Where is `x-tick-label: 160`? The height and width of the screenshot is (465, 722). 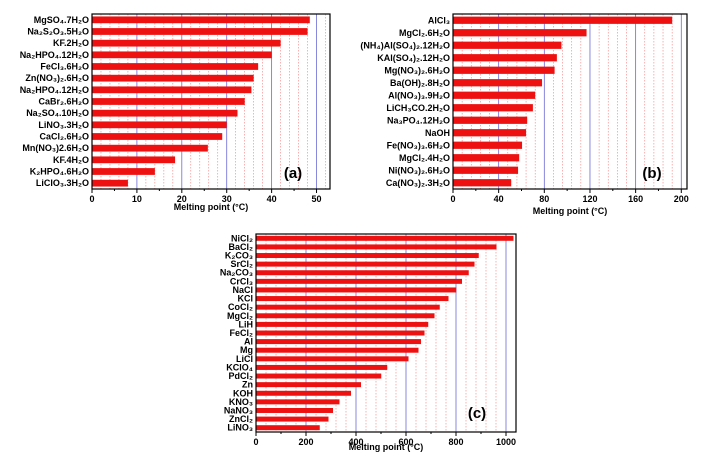
x-tick-label: 160 is located at coordinates (635, 199).